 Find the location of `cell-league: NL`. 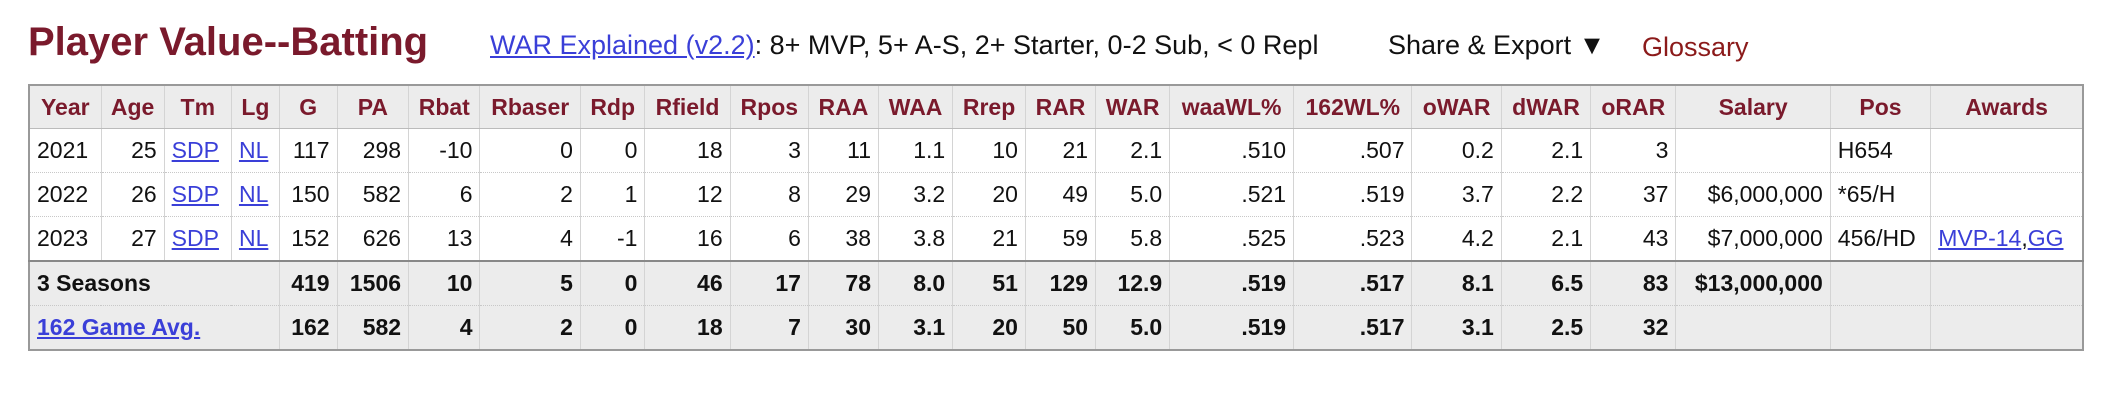

cell-league: NL is located at coordinates (255, 239).